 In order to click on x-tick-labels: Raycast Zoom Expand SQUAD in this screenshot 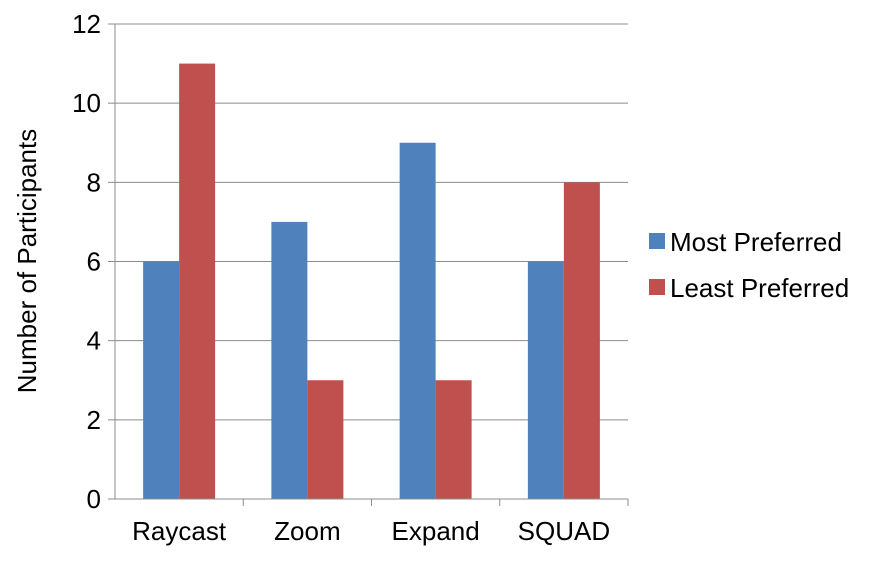, I will do `click(371, 531)`.